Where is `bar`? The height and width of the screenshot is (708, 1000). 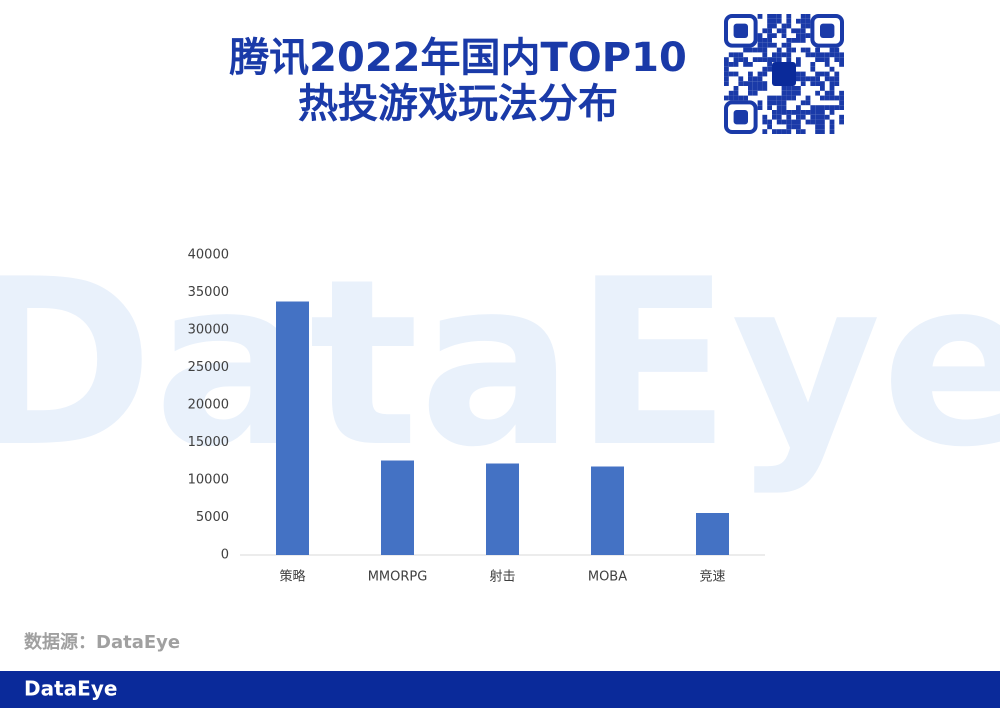
bar is located at coordinates (712, 534).